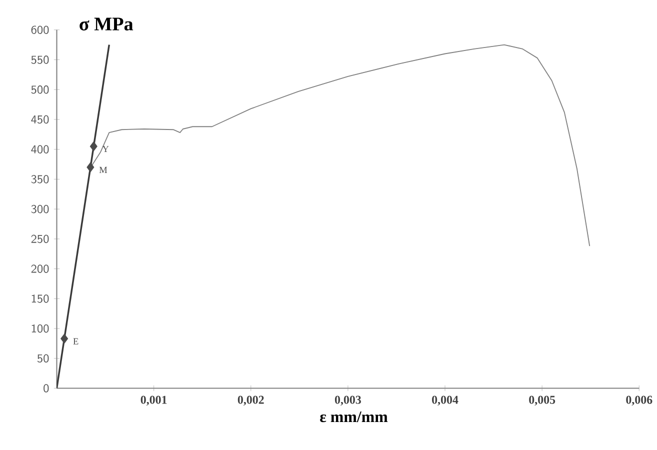 The image size is (657, 450). I want to click on y-tick-label: 250, so click(40, 239).